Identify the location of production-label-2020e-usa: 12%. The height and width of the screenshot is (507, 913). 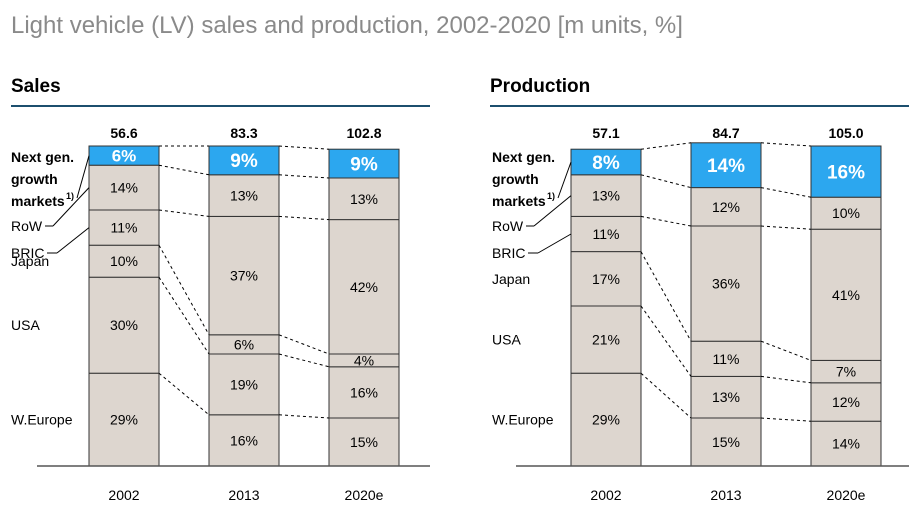
(846, 402).